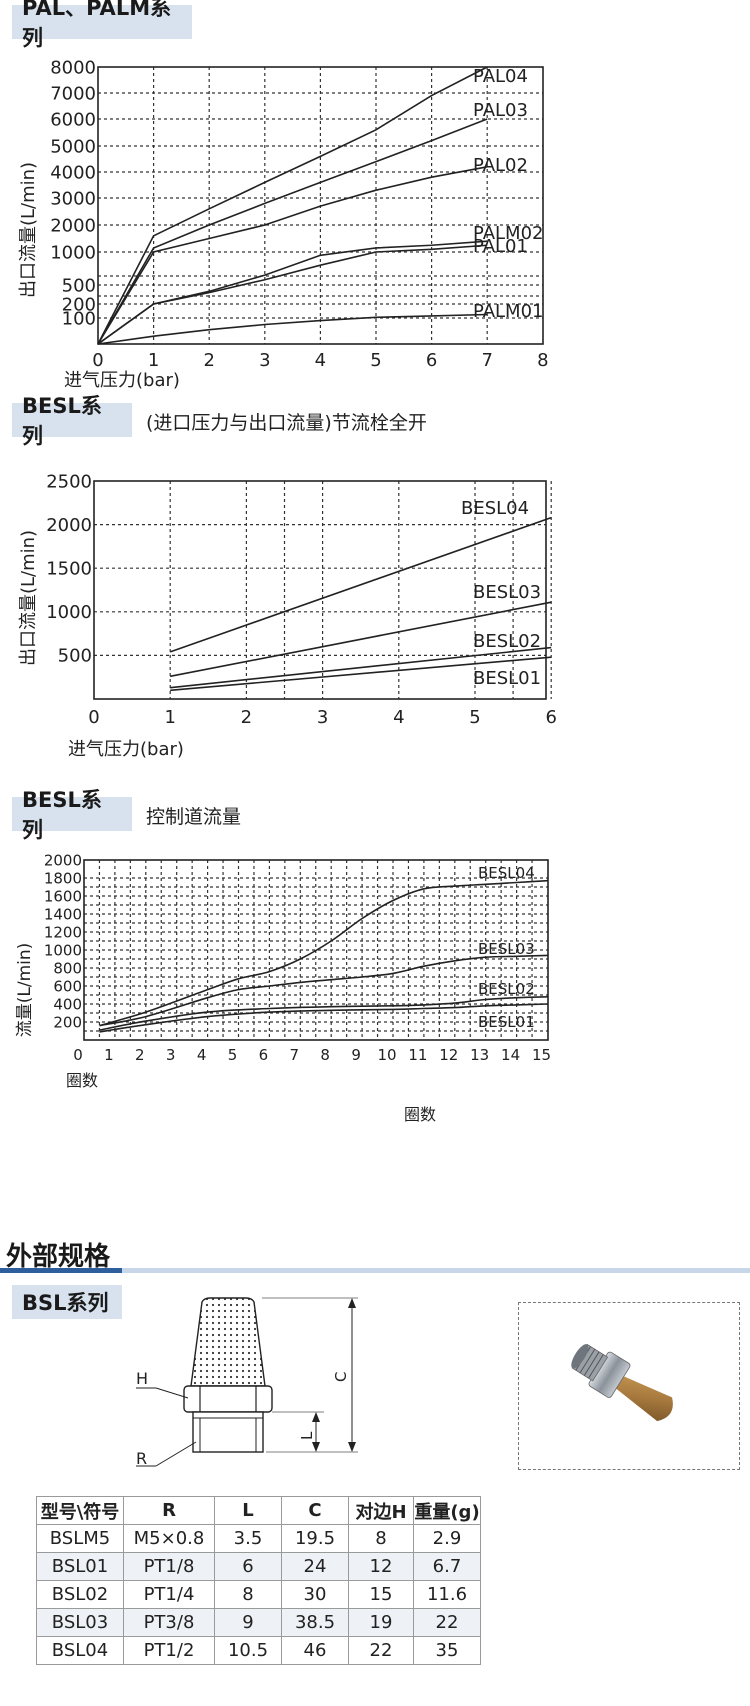 This screenshot has width=750, height=1706. I want to click on table-row: BSL01 PT1/8 6 24 12 6.7, so click(258, 1566).